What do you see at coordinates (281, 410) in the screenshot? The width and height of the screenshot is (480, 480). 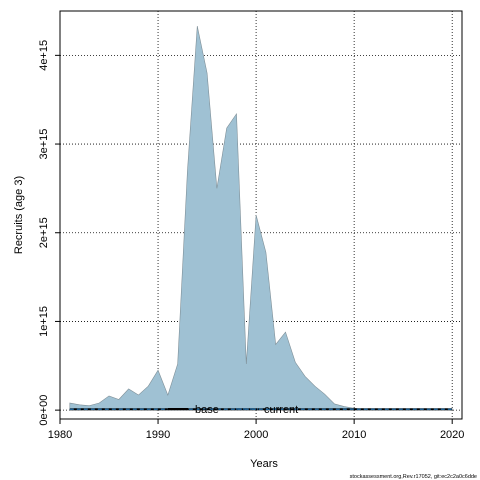 I see `legend-label-current: current` at bounding box center [281, 410].